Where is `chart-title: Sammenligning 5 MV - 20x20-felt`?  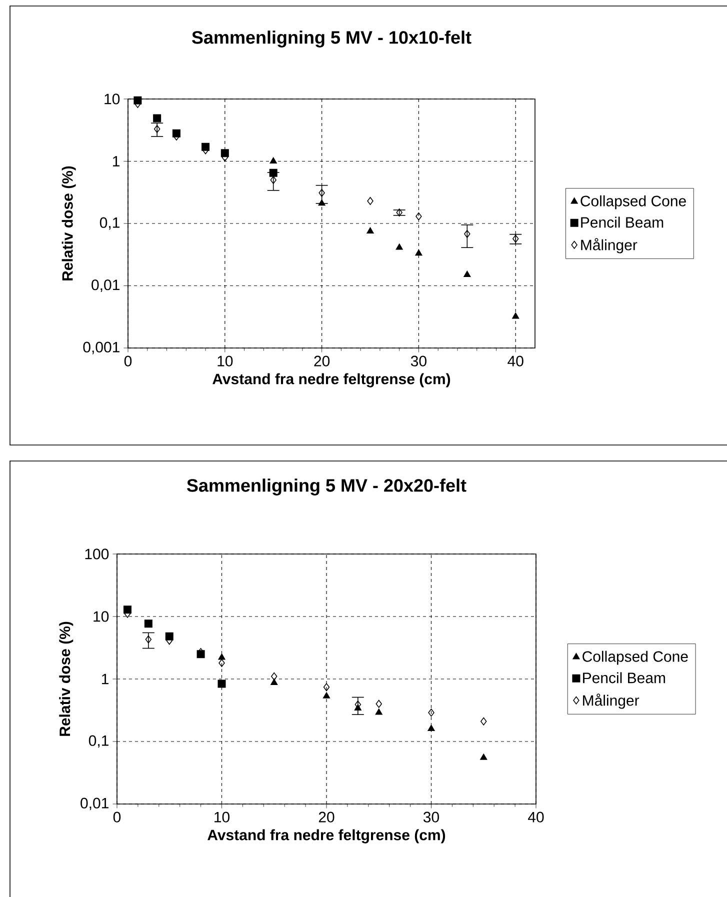
chart-title: Sammenligning 5 MV - 20x20-felt is located at coordinates (326, 487).